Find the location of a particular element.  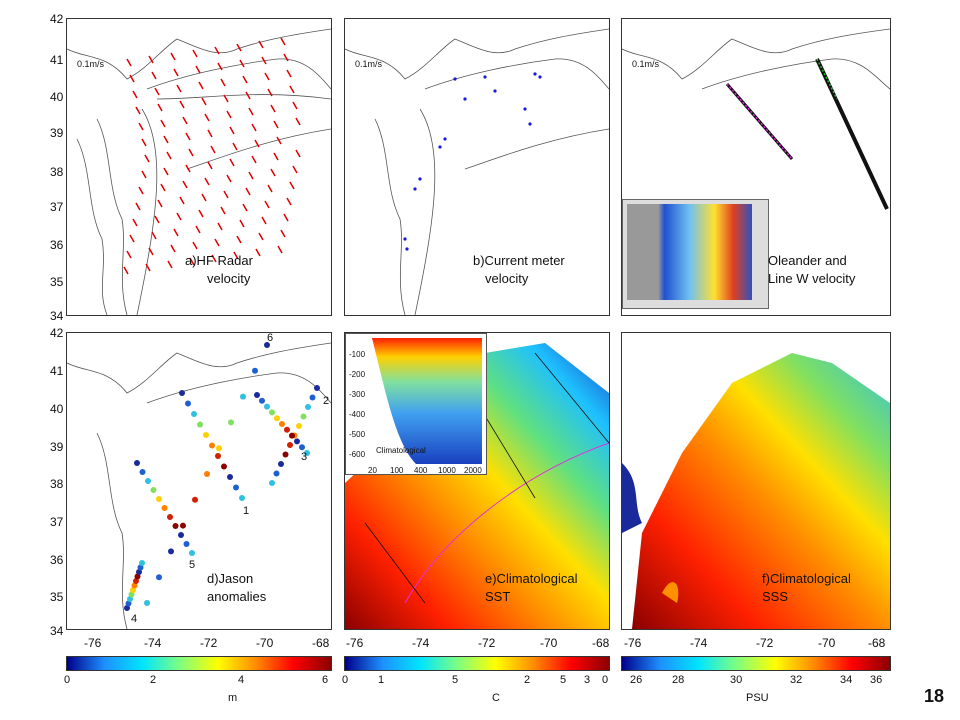

inset-x-tick: 20 is located at coordinates (372, 470).